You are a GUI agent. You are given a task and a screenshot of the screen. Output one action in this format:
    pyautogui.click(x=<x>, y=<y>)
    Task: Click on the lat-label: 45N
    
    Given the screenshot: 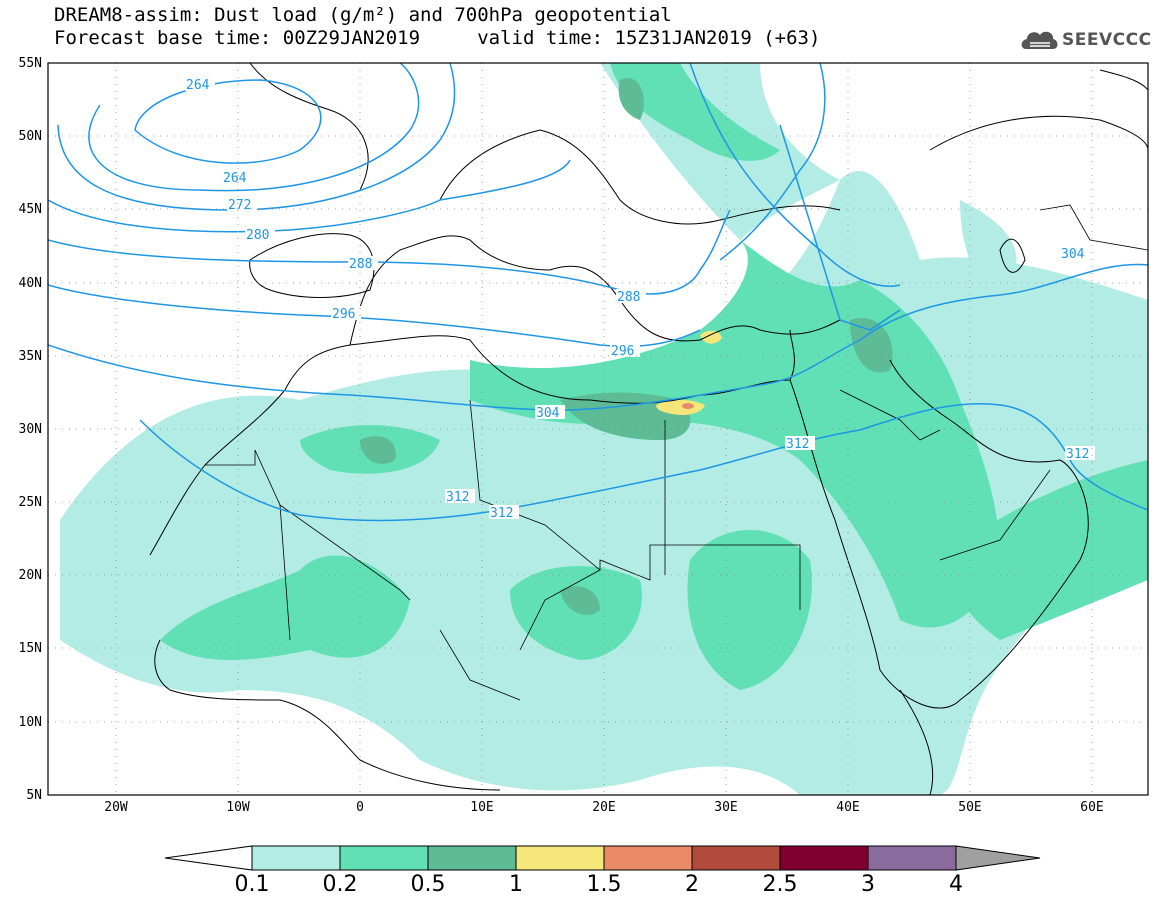 What is the action you would take?
    pyautogui.click(x=30, y=209)
    